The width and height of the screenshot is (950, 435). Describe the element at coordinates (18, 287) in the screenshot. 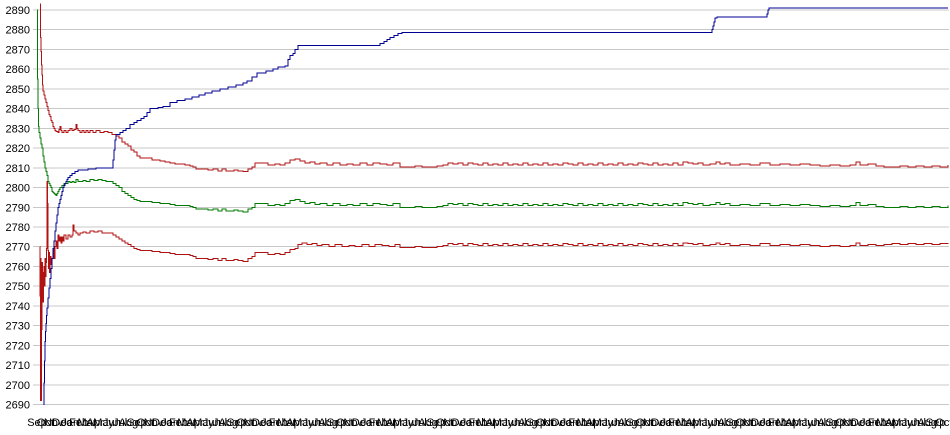

I see `y-axis-tick-label: 2750` at that location.